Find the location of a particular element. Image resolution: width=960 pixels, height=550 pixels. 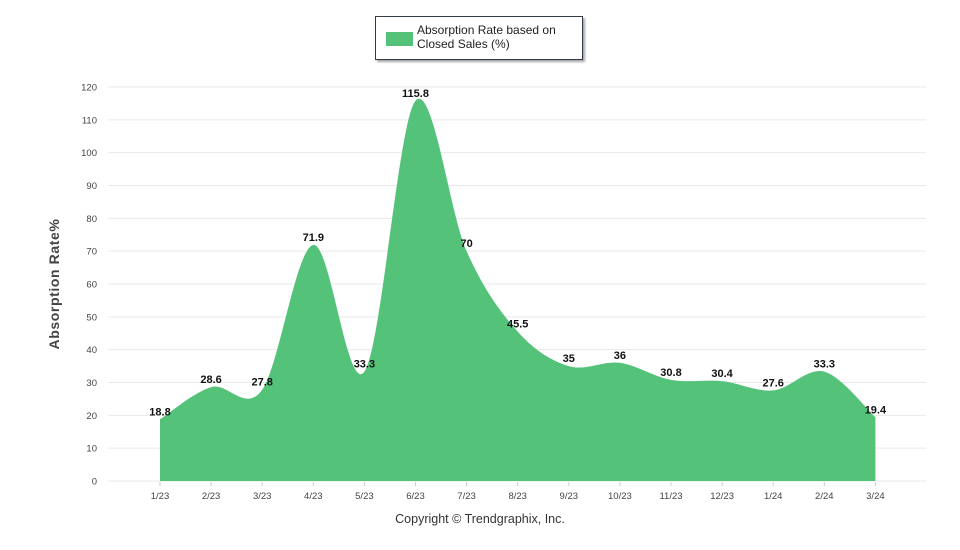

x-tick-label: 10/23 is located at coordinates (620, 496).